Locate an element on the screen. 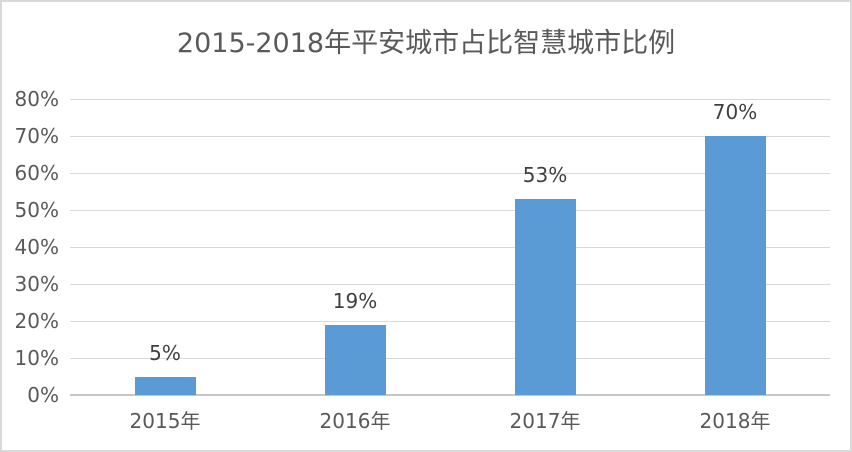  chart-title: 2015-2018年平安城市占比智慧城市比例 is located at coordinates (426, 43).